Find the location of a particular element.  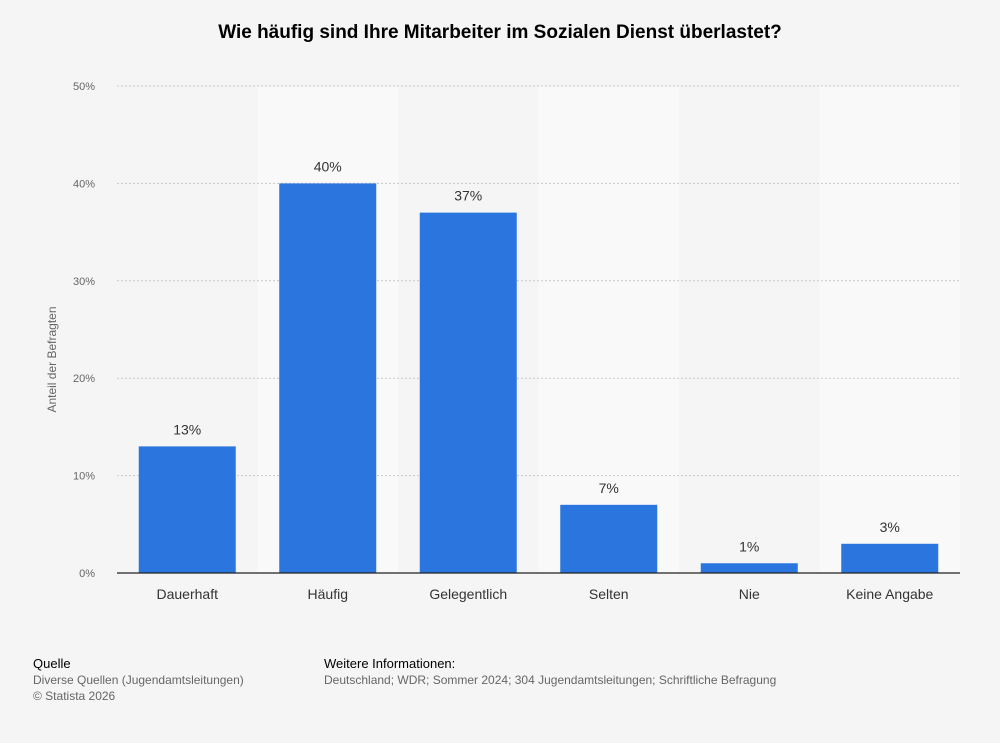

y-tick-label: 10% is located at coordinates (84, 477).